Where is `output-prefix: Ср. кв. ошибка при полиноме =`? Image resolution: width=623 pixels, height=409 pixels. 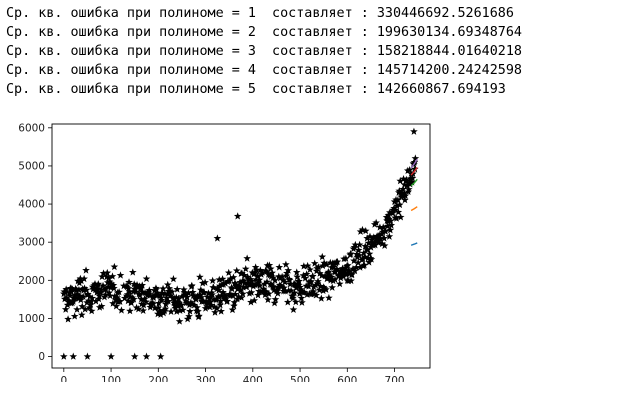
output-prefix: Ср. кв. ошибка при полиноме = is located at coordinates (127, 70).